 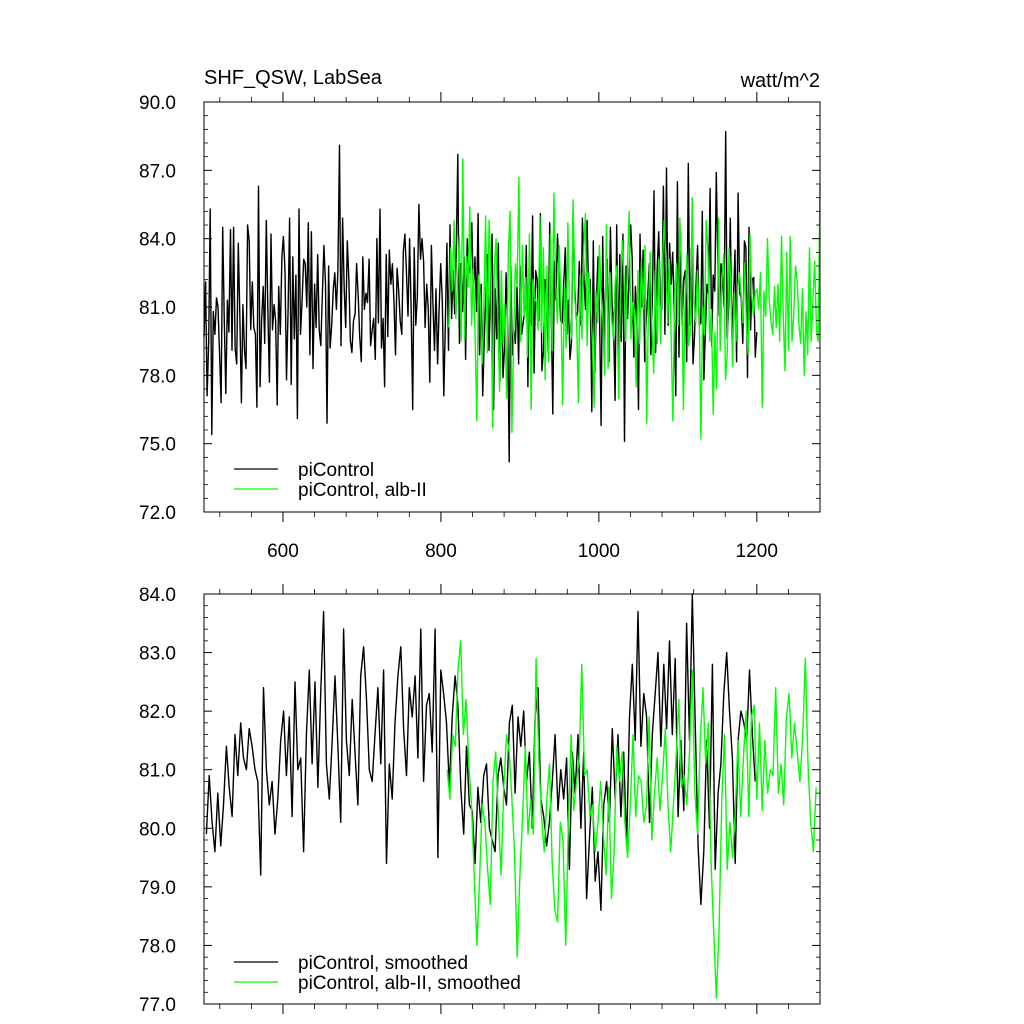 What do you see at coordinates (283, 551) in the screenshot?
I see `x-tick-label: 600` at bounding box center [283, 551].